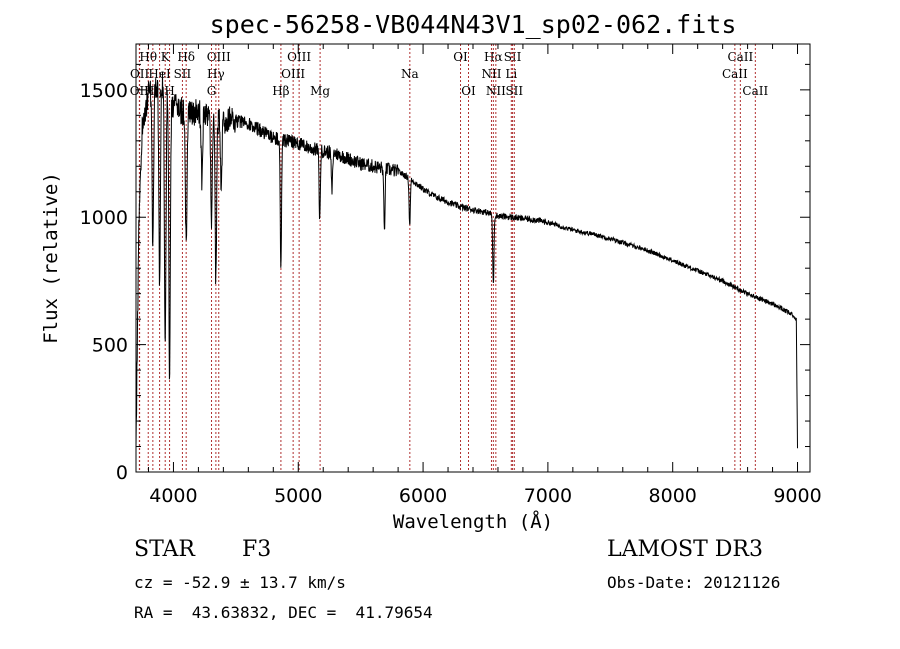 This screenshot has width=900, height=649. I want to click on line-marker-label: HeI, so click(159, 74).